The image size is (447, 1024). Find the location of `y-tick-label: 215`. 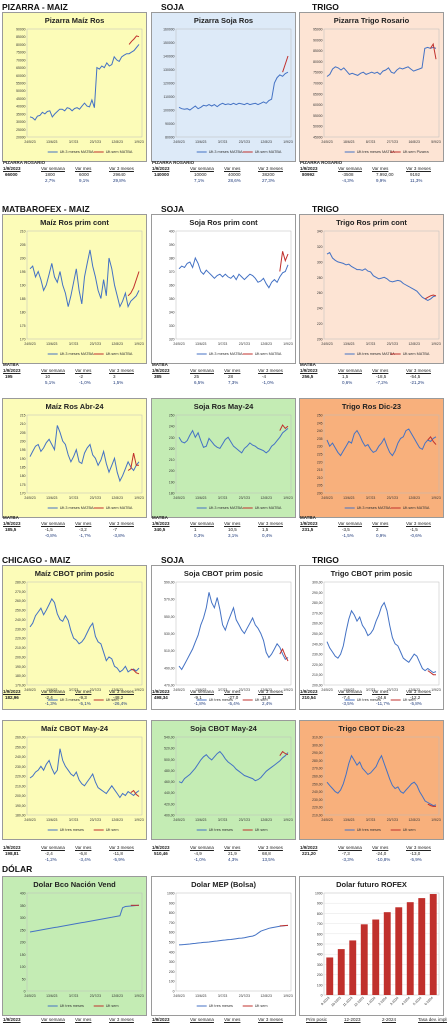

y-tick-label: 215 is located at coordinates (320, 470).